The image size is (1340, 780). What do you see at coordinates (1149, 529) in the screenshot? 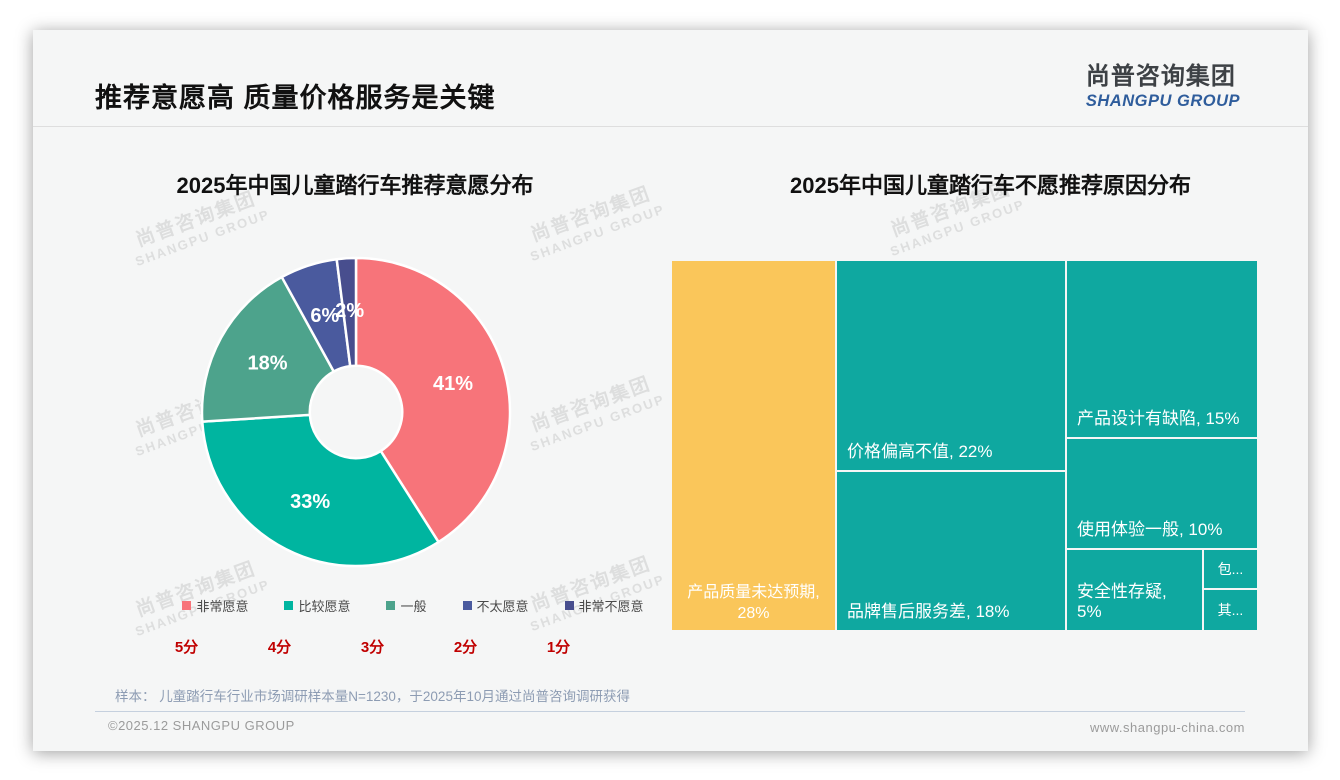
I see `treemap-cell-label: 使用体验一般, 10%` at bounding box center [1149, 529].